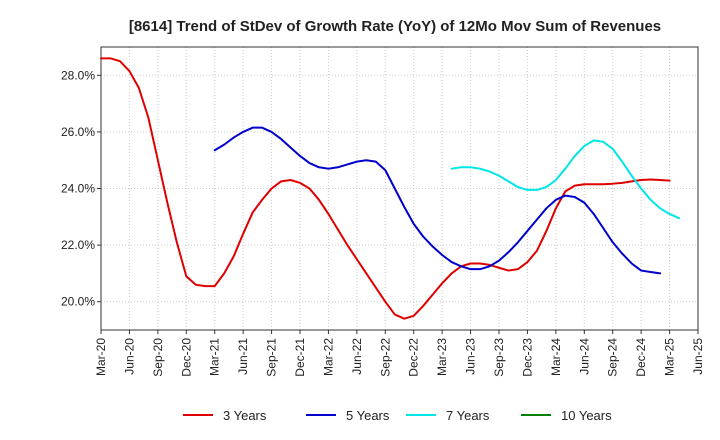  What do you see at coordinates (586, 415) in the screenshot?
I see `legend-label-10-years: 10 Years` at bounding box center [586, 415].